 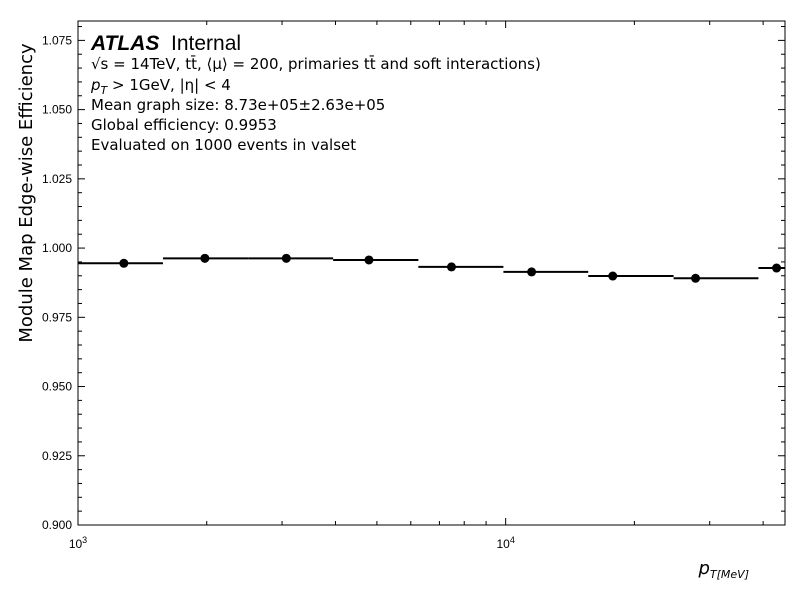 What do you see at coordinates (184, 125) in the screenshot?
I see `annotation-line-4: Global efficiency: 0.9953` at bounding box center [184, 125].